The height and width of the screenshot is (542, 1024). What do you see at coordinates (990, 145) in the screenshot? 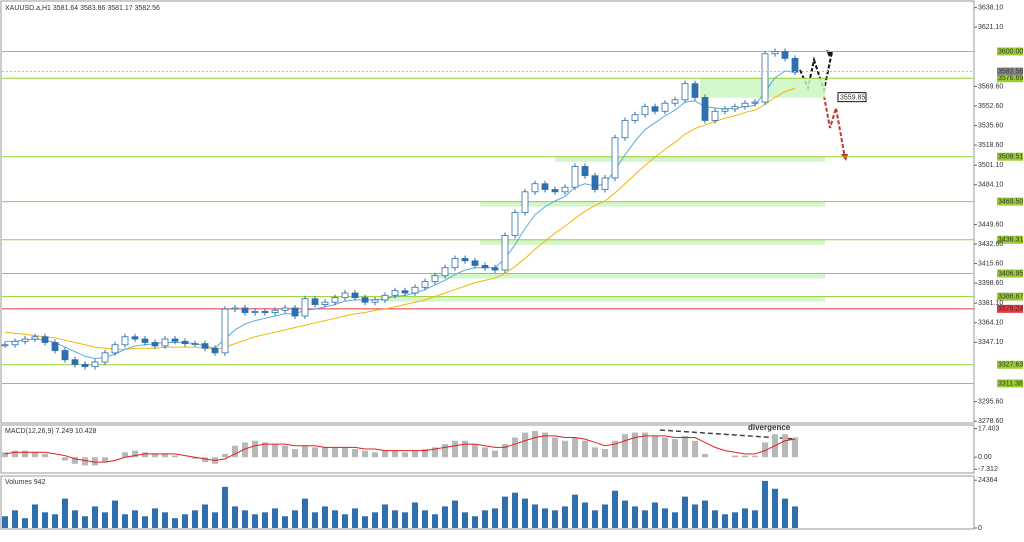
I see `y-tick-label: 3518.60` at bounding box center [990, 145].